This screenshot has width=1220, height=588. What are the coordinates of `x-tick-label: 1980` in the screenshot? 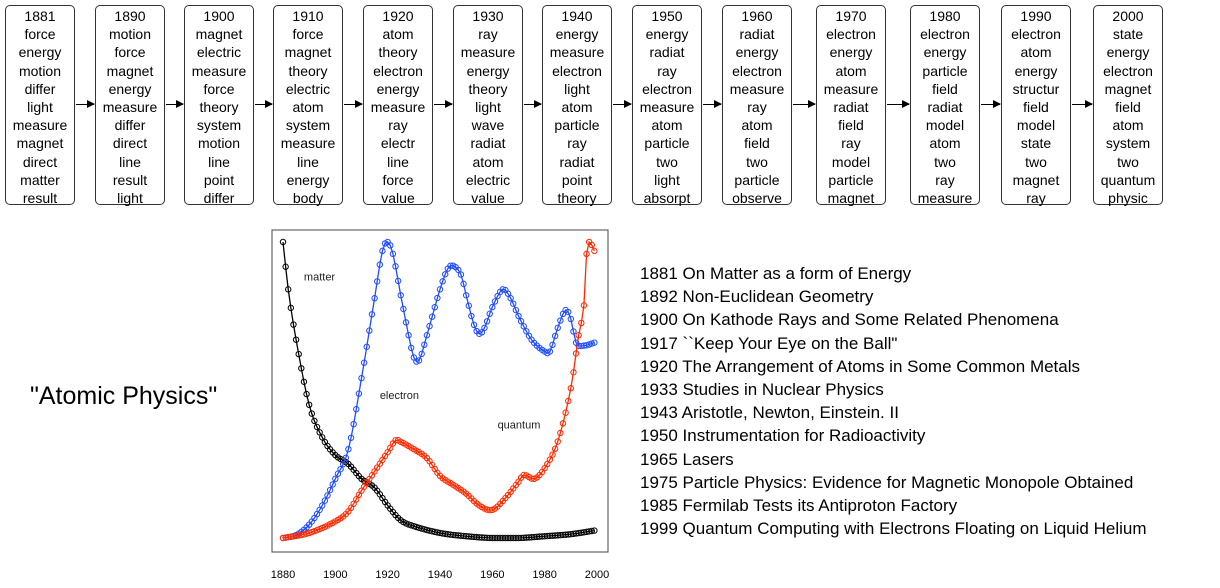 It's located at (544, 575).